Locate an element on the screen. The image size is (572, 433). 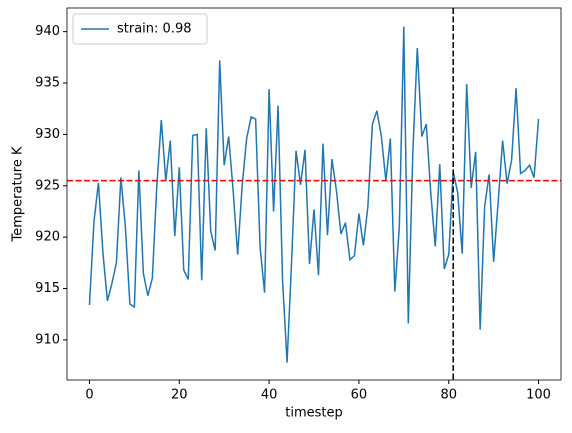
y-tick-label: 940 is located at coordinates (47, 31).